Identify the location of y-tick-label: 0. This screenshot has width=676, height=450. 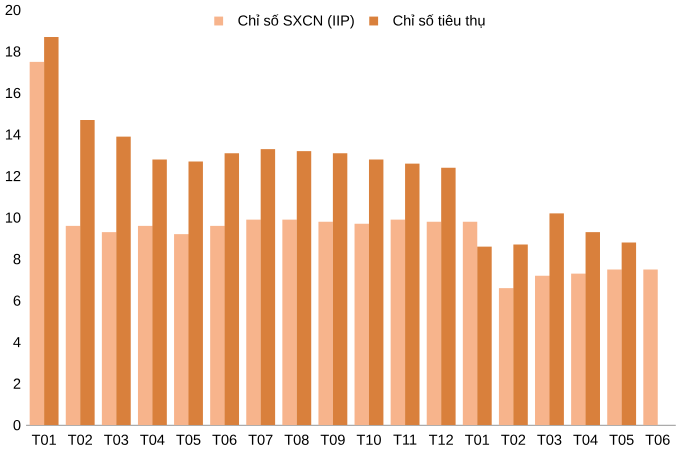
(17, 425).